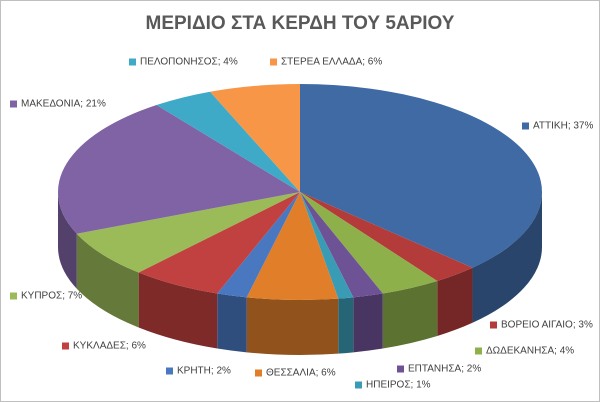 This screenshot has height=402, width=600. I want to click on data-label: ΑΤΤΙΚΗ; 37%, so click(563, 126).